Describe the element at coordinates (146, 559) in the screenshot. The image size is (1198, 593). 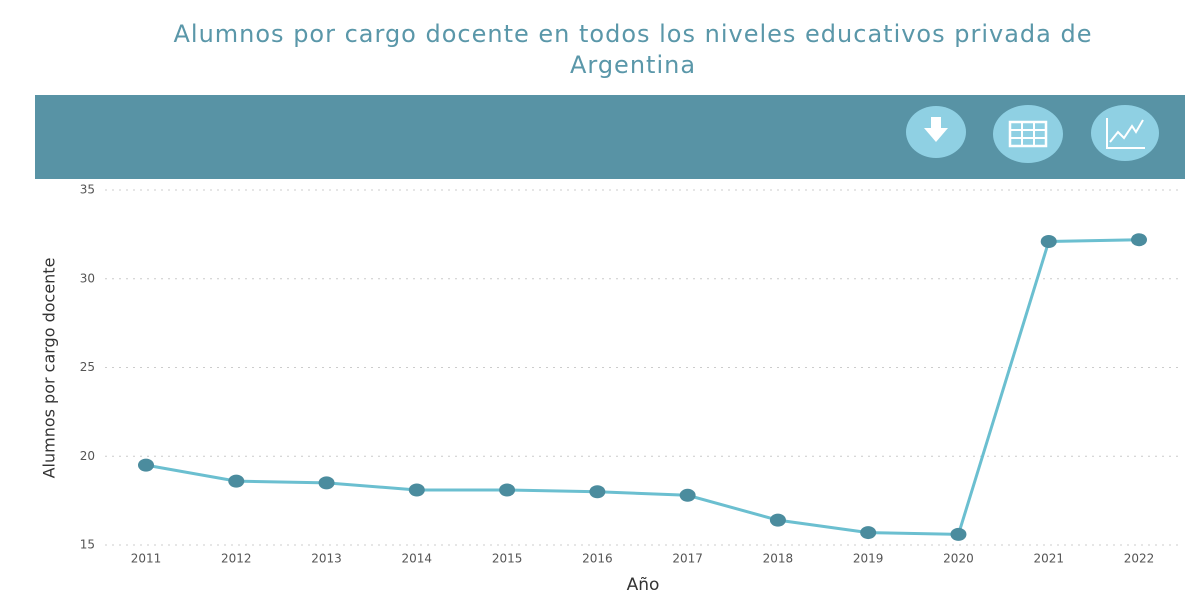
I see `x-tick-label: 2011` at that location.